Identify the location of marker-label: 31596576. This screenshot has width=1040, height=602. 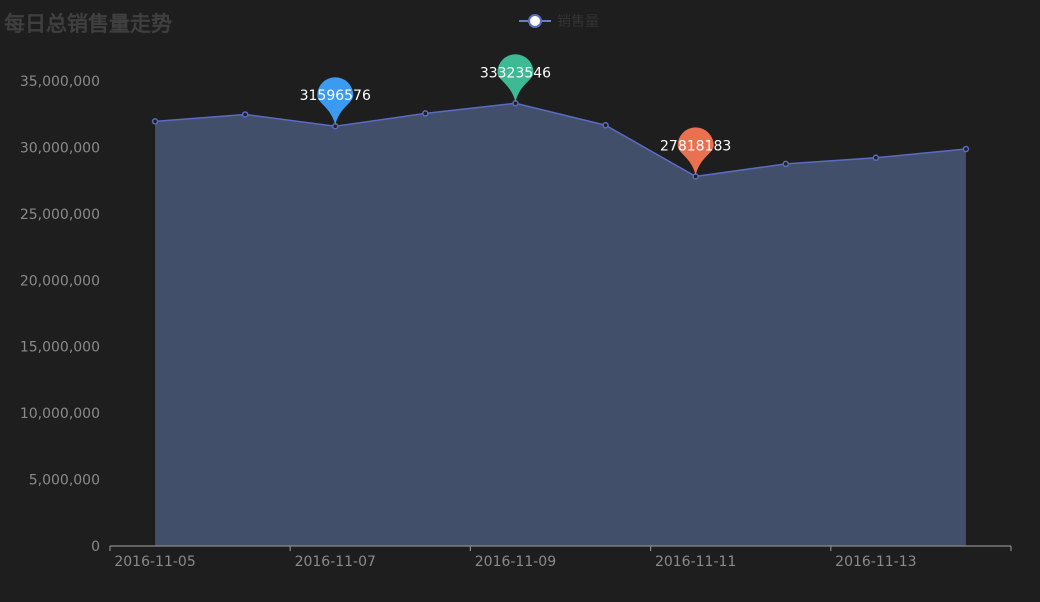
(335, 96).